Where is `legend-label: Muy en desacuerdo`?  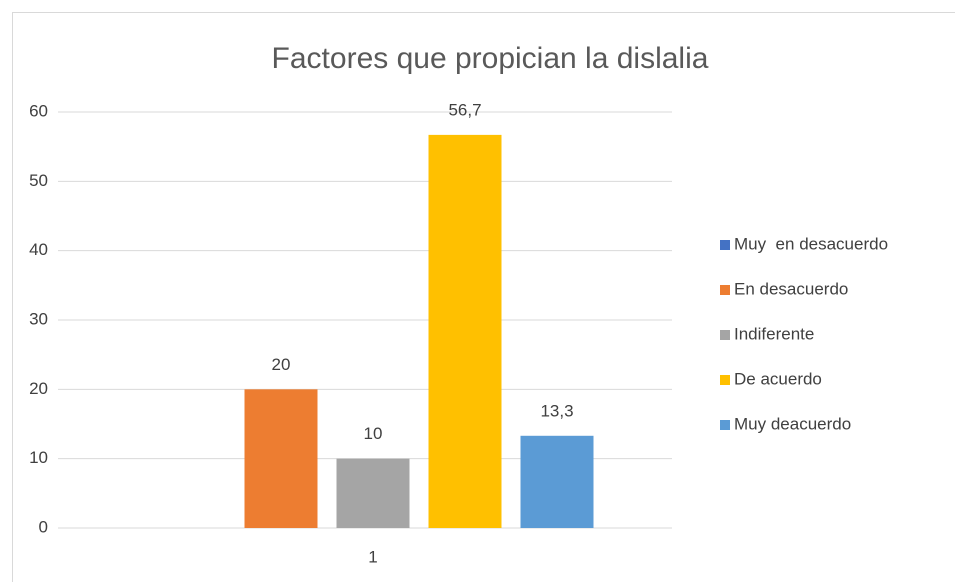 legend-label: Muy en desacuerdo is located at coordinates (811, 243).